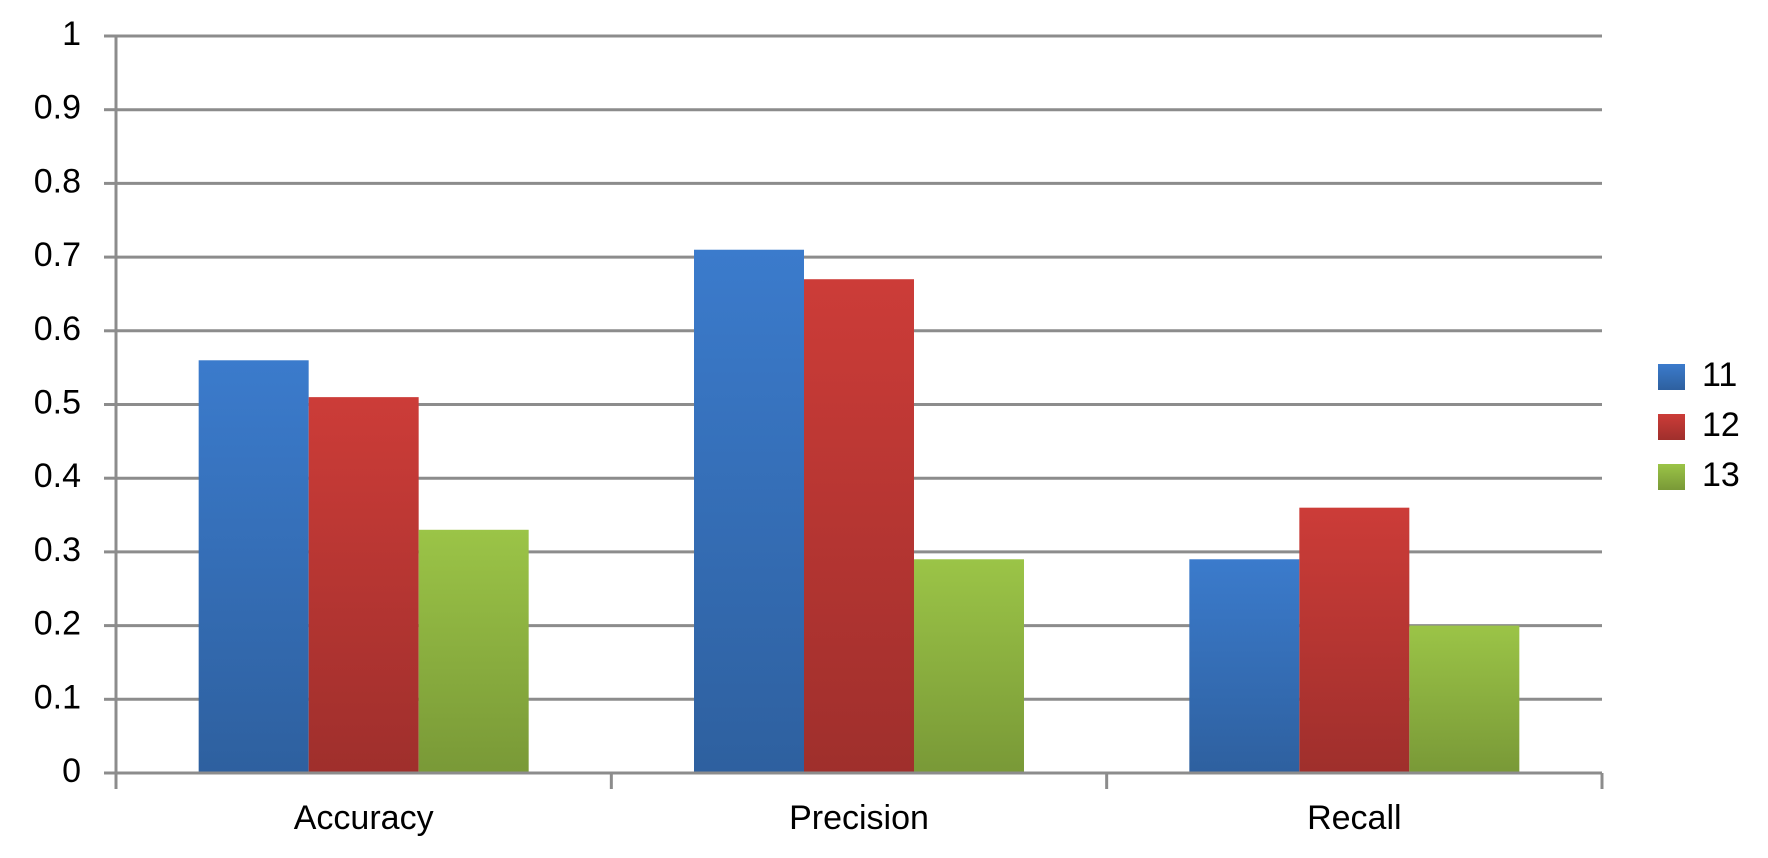 Image resolution: width=1768 pixels, height=858 pixels. I want to click on y-tick-label: 0.5, so click(57, 402).